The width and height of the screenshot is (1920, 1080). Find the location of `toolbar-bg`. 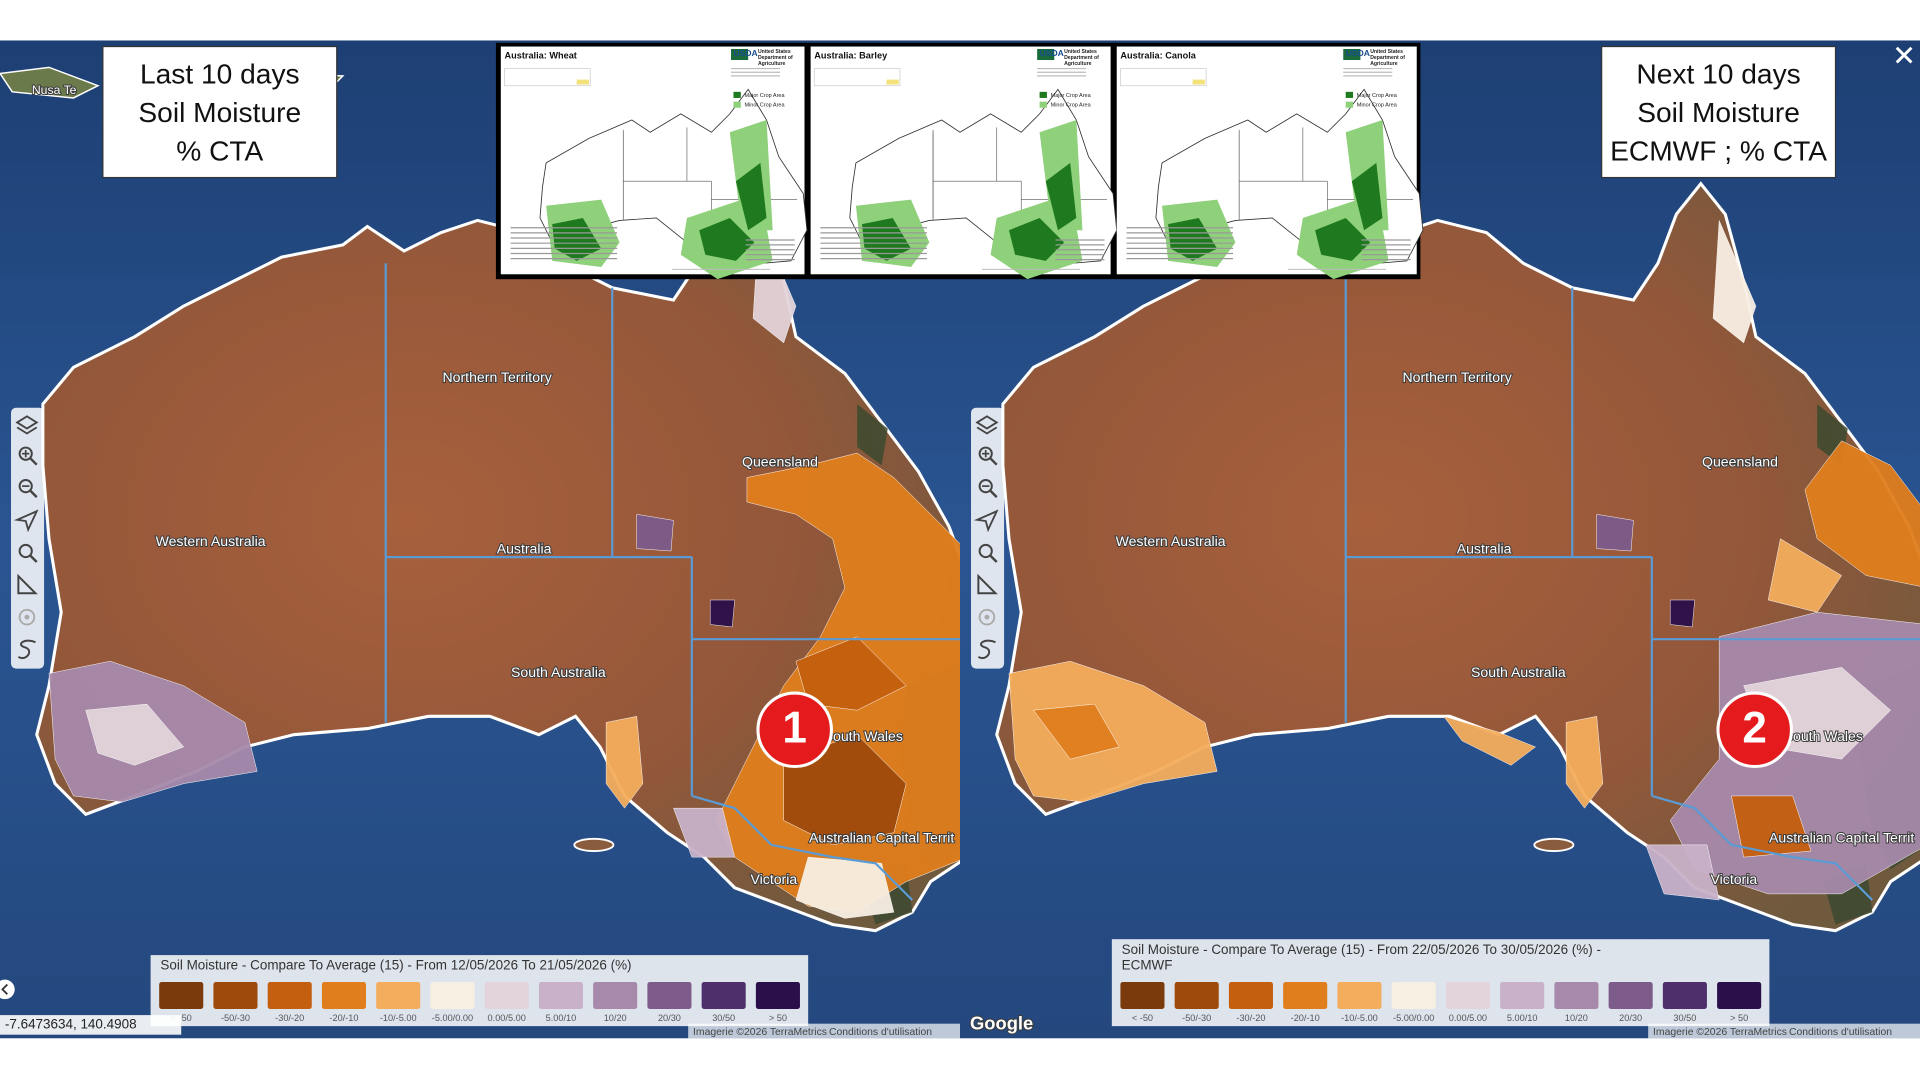

toolbar-bg is located at coordinates (988, 538).